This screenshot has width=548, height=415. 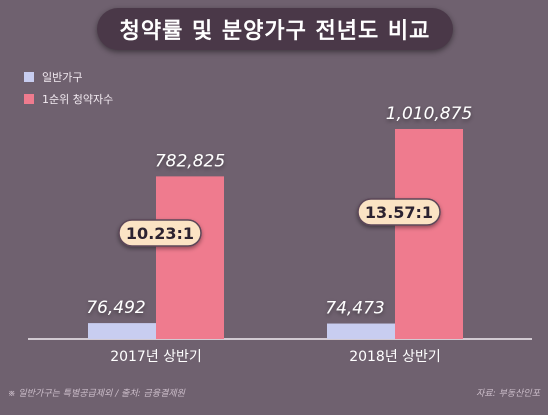 I want to click on data-label-general-households-2017: 76,492, so click(x=115, y=308).